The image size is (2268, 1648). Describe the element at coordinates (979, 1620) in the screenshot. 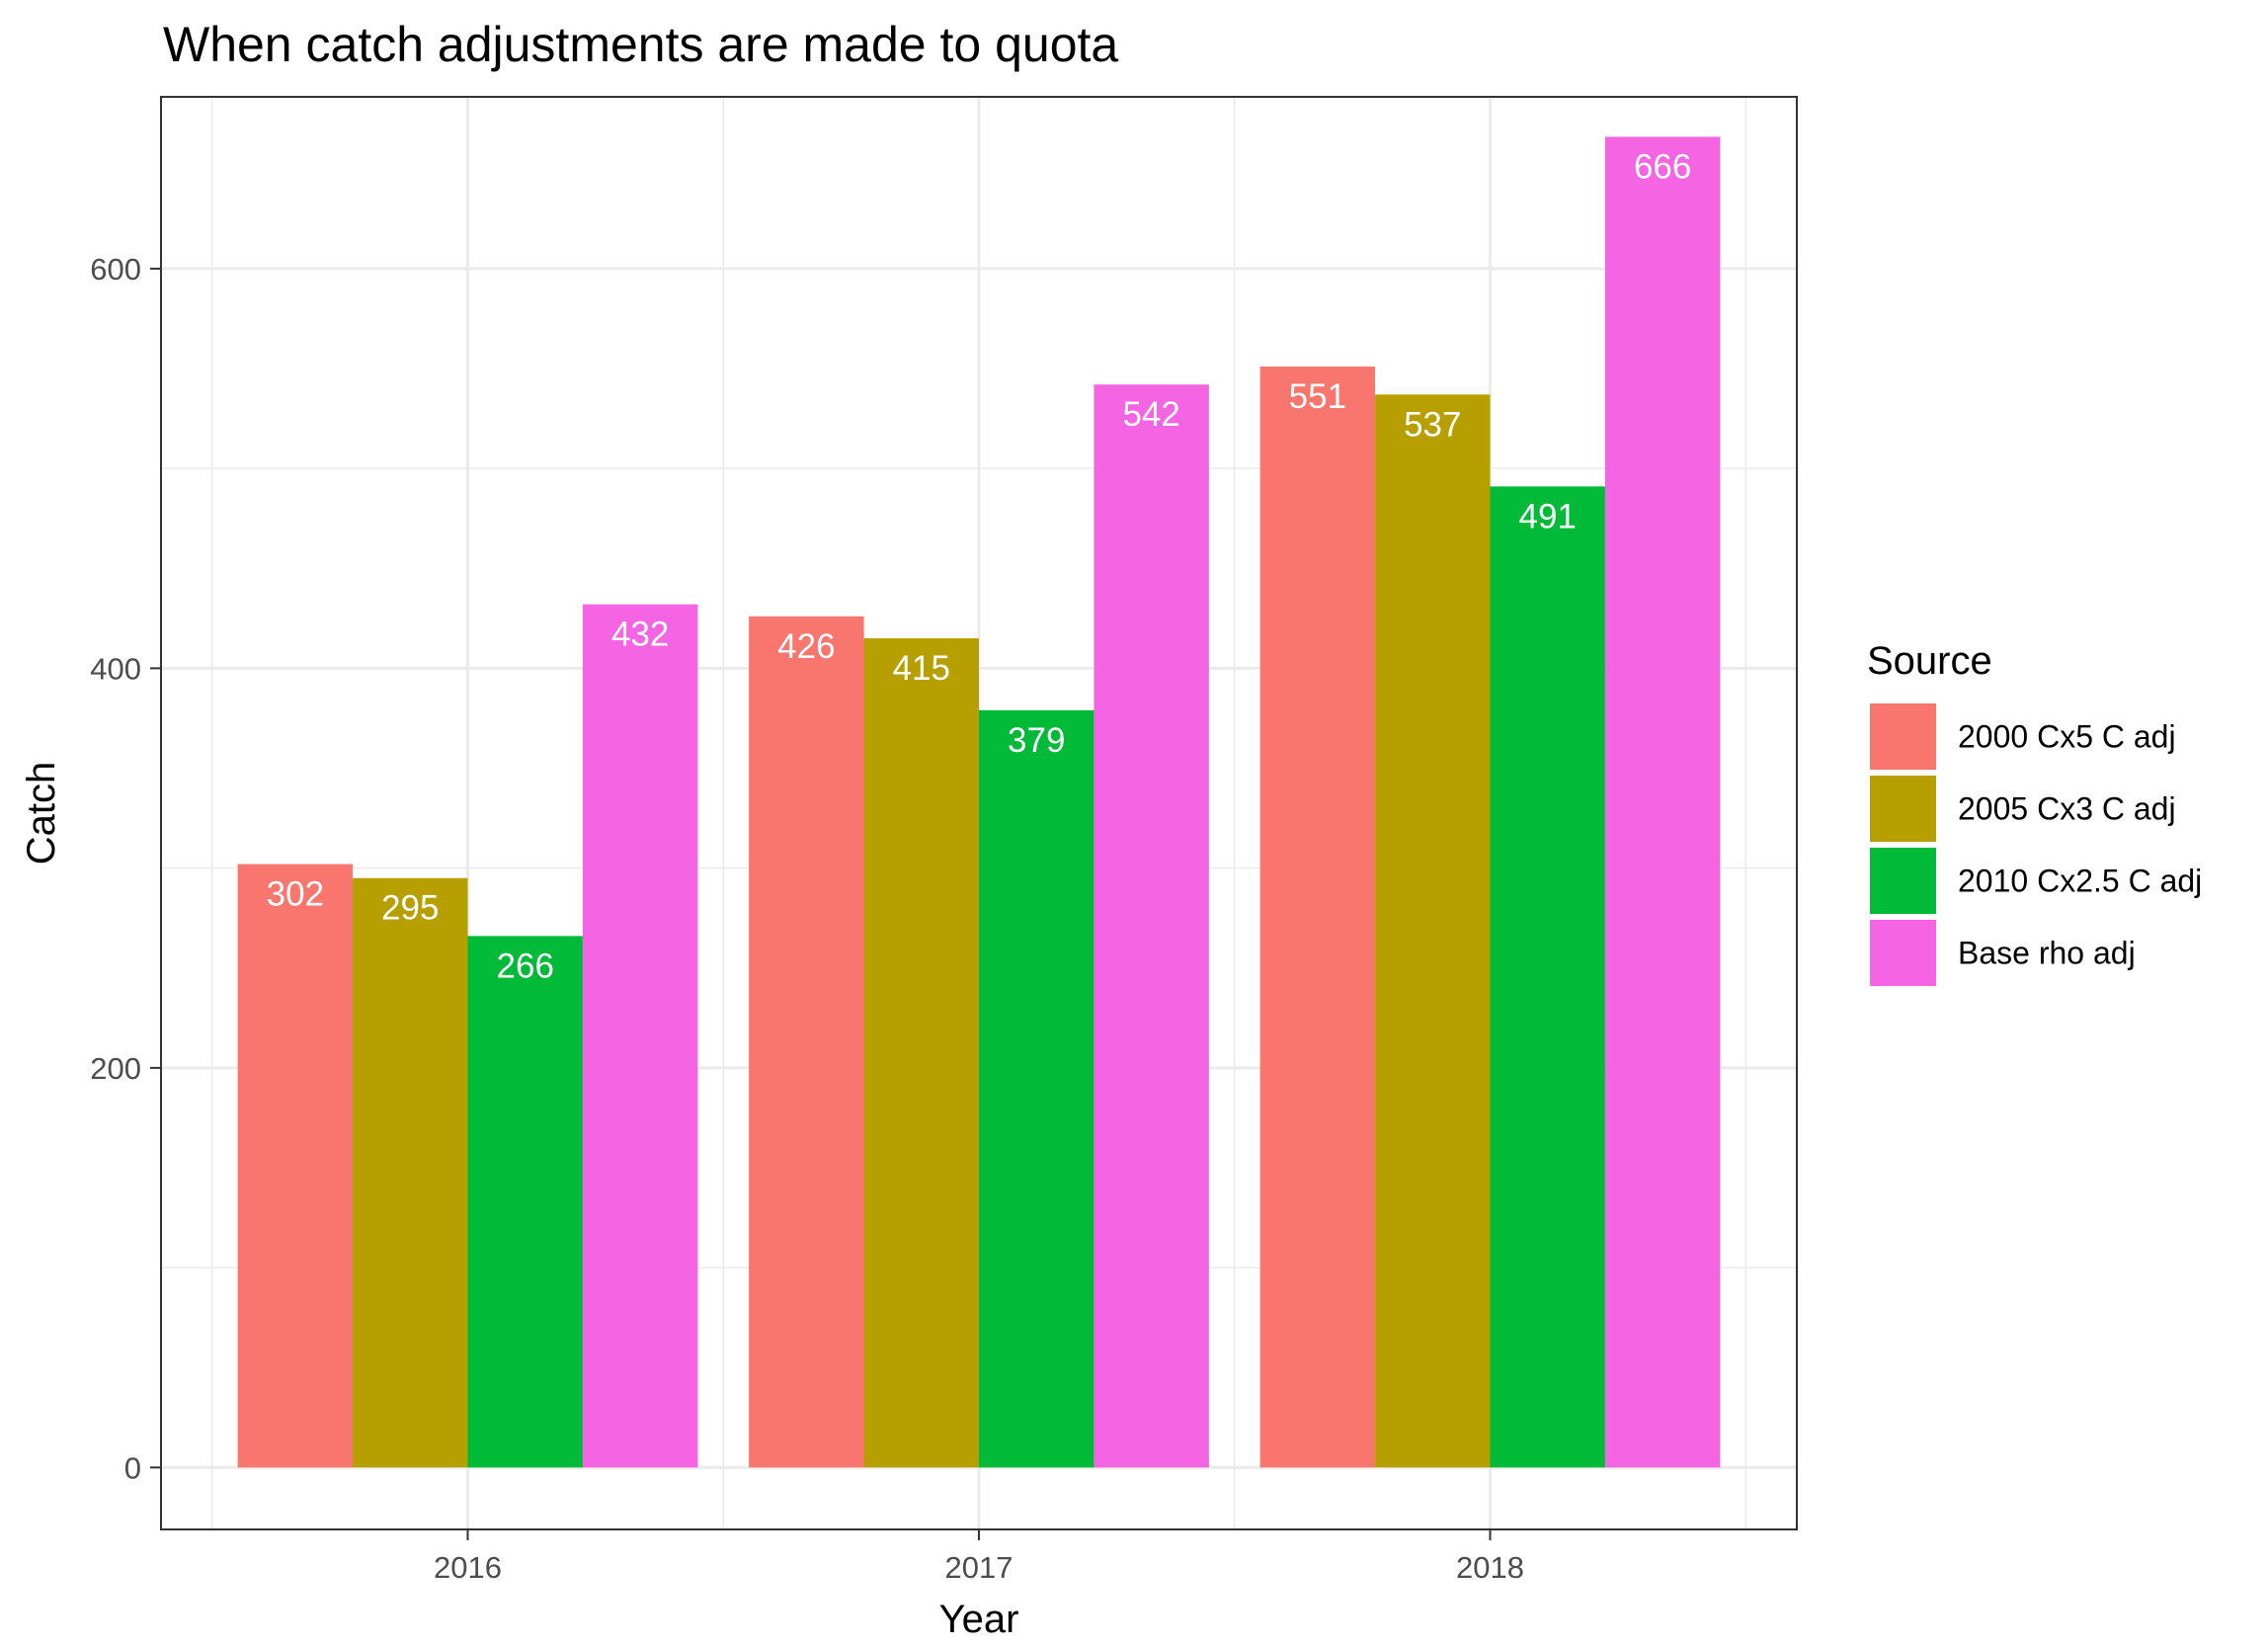

I see `x-axis-title: Year` at that location.